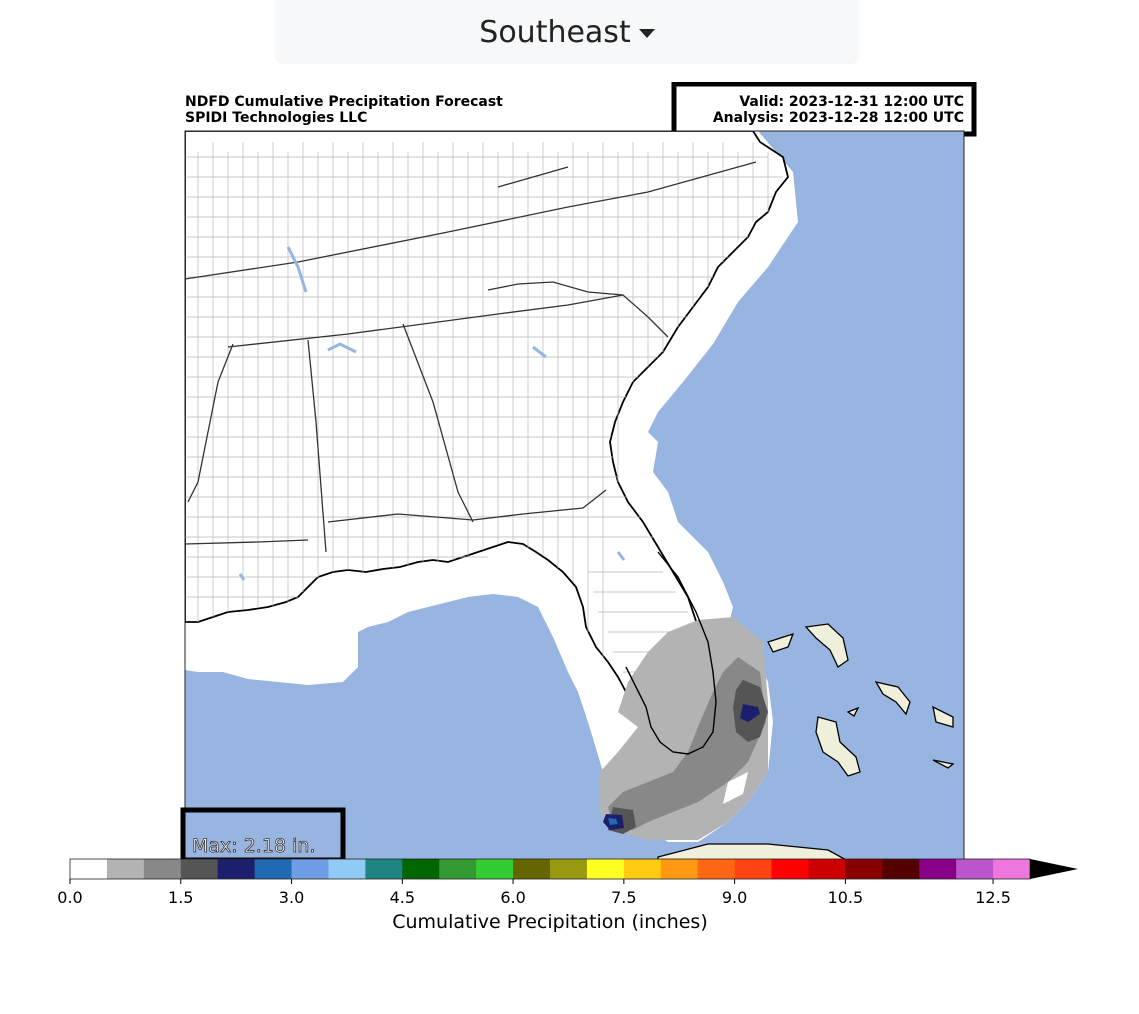  I want to click on bahamas, so click(806, 742).